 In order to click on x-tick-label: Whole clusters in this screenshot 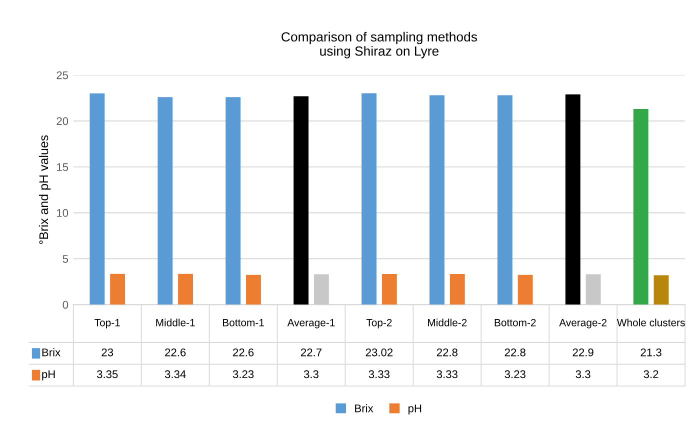, I will do `click(650, 322)`.